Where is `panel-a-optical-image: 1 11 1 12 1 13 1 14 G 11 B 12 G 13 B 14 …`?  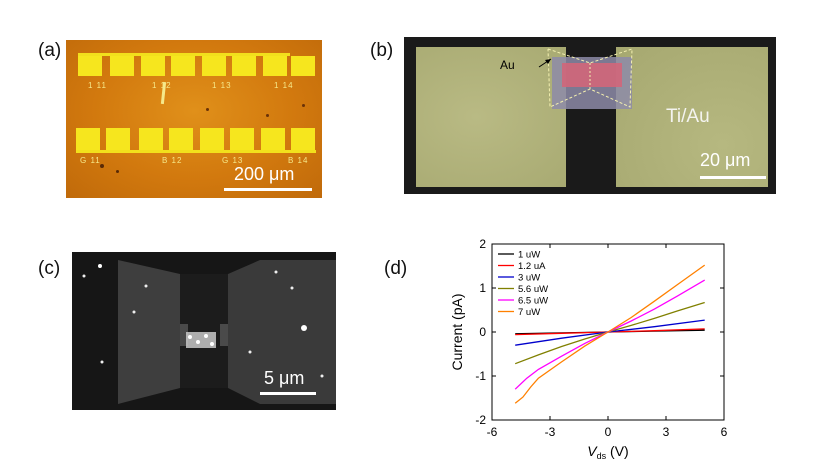 panel-a-optical-image: 1 11 1 12 1 13 1 14 G 11 B 12 G 13 B 14 … is located at coordinates (194, 119).